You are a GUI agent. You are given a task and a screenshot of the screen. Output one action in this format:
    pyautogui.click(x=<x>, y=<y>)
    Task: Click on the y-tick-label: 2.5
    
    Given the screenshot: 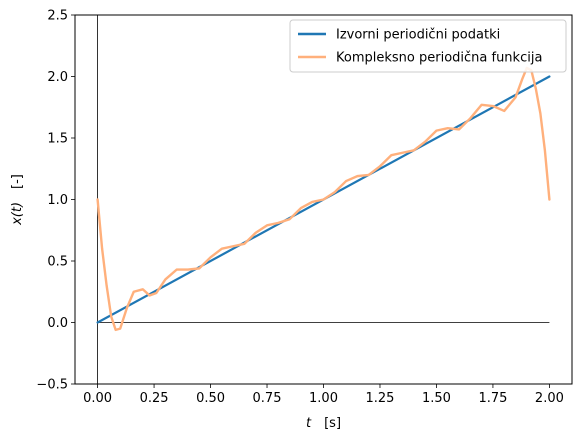 What is the action you would take?
    pyautogui.click(x=57, y=16)
    